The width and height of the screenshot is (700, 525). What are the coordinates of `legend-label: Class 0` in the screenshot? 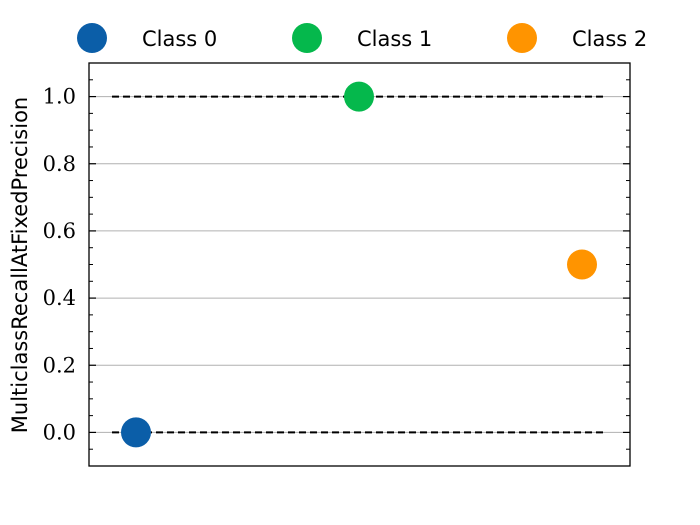 It's located at (179, 39).